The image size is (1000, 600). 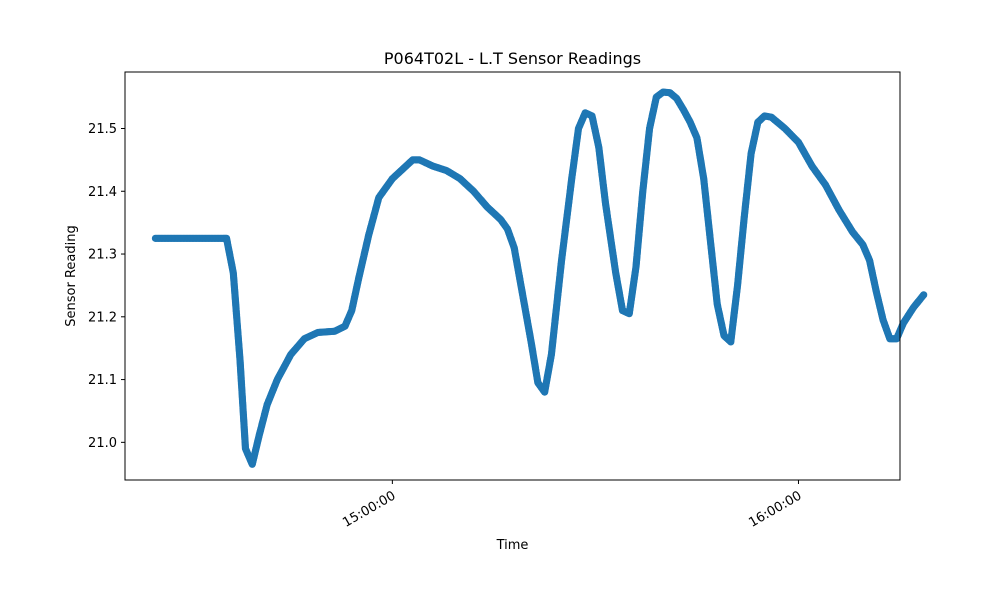 I want to click on y-tick-label: 21.2, so click(x=102, y=317).